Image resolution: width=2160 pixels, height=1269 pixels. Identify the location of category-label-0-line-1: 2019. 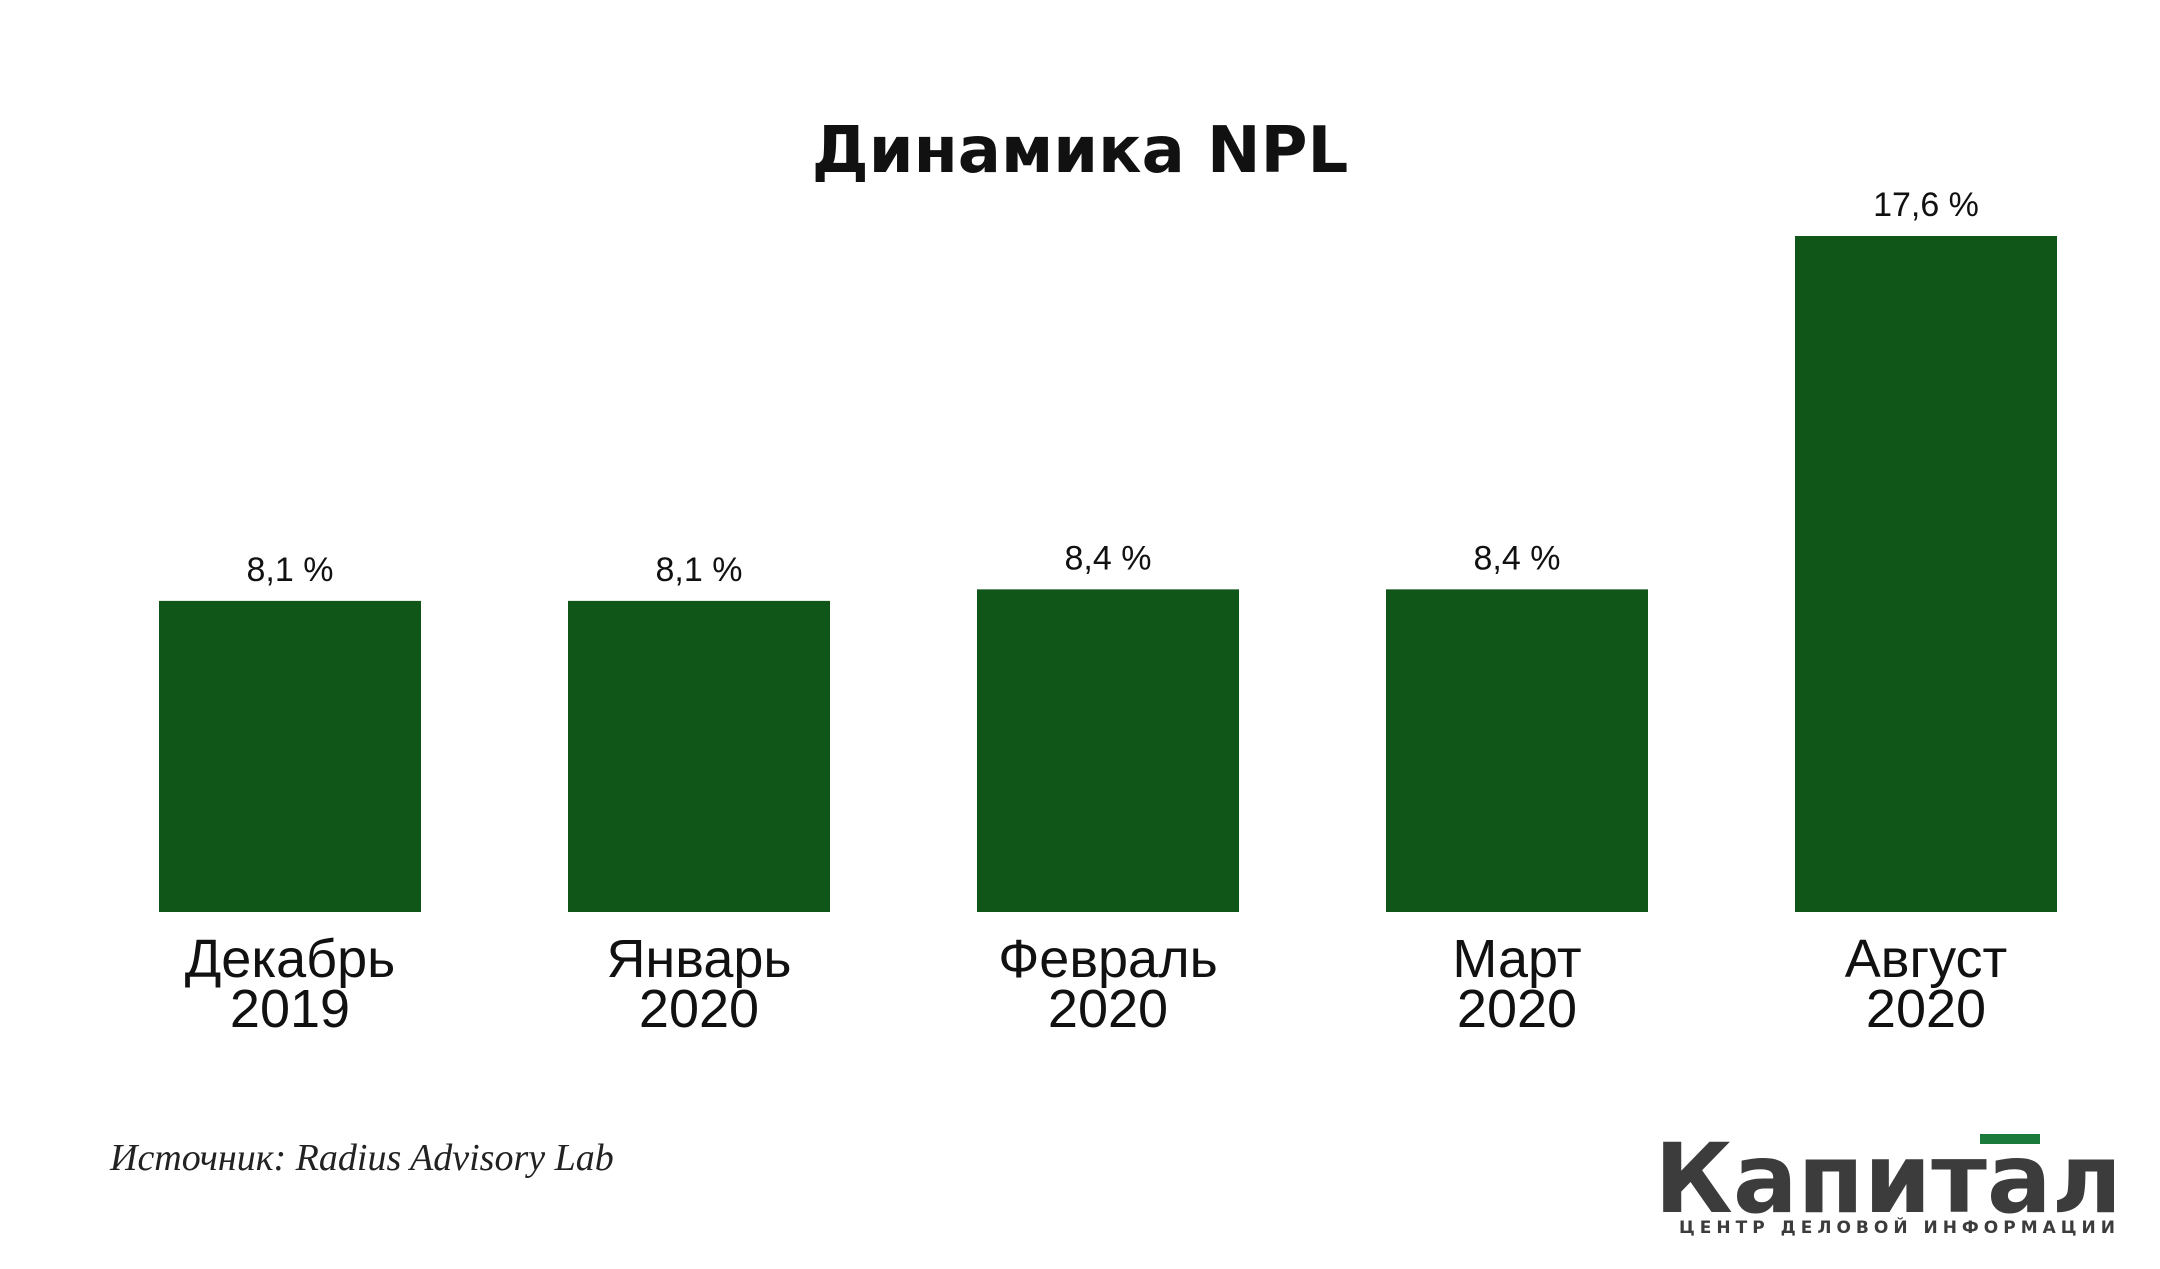
(290, 1009).